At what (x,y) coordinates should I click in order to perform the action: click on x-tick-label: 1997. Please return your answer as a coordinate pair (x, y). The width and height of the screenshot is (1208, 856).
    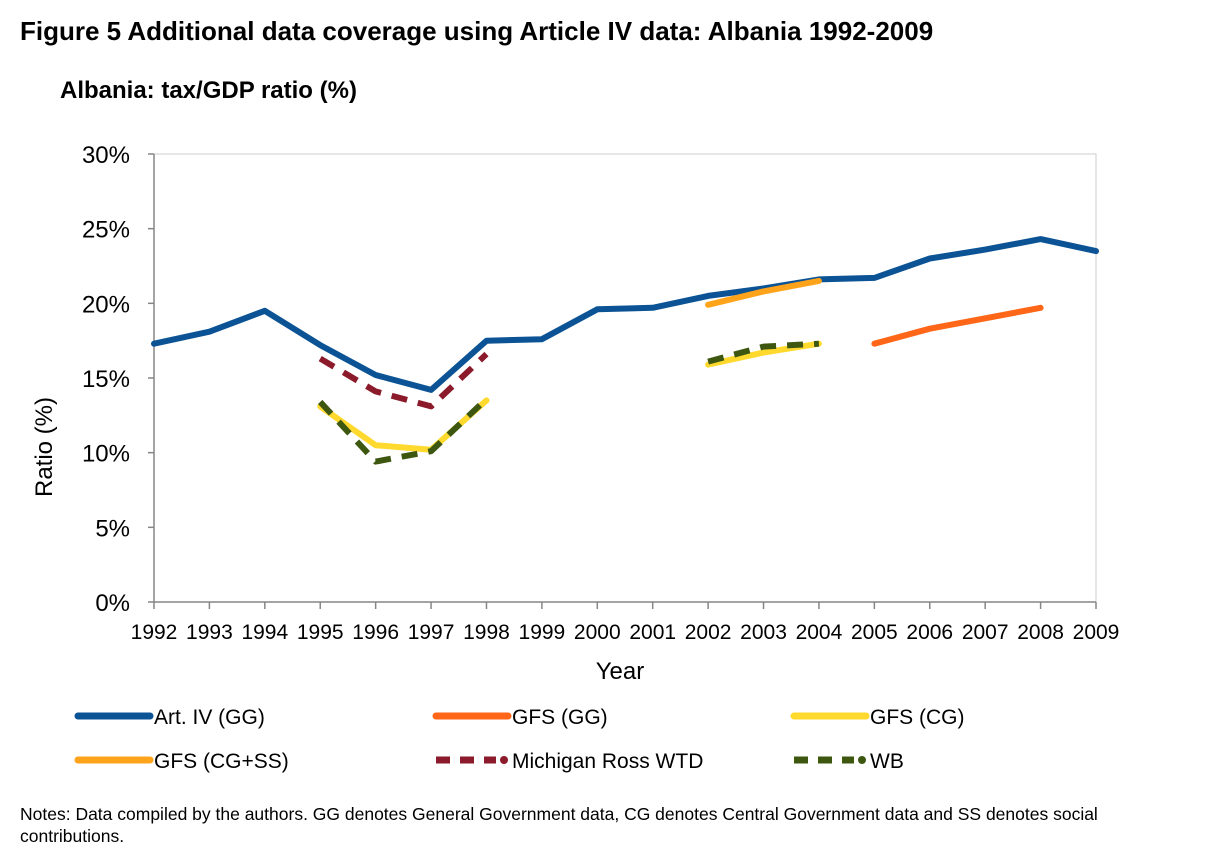
    Looking at the image, I should click on (431, 632).